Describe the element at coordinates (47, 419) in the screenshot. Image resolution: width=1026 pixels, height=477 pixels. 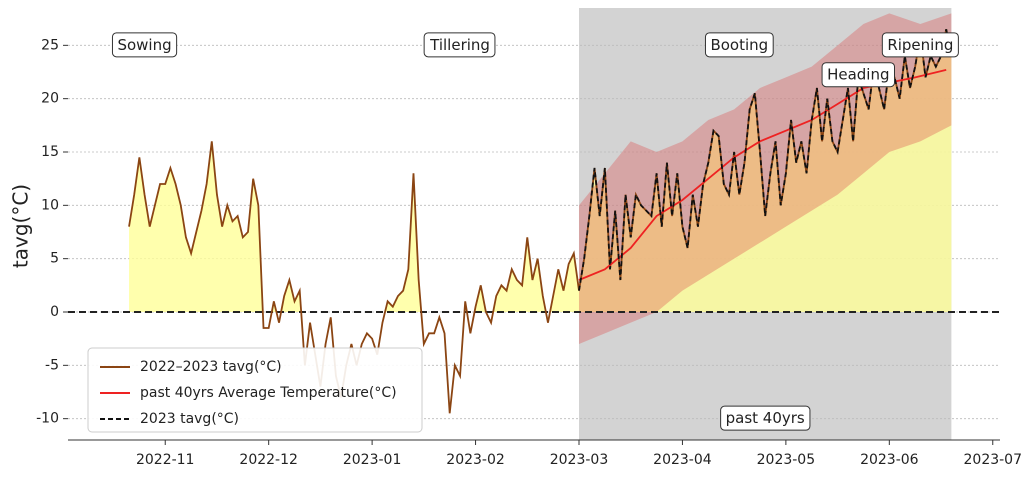
I see `y-tick-label: -10` at that location.